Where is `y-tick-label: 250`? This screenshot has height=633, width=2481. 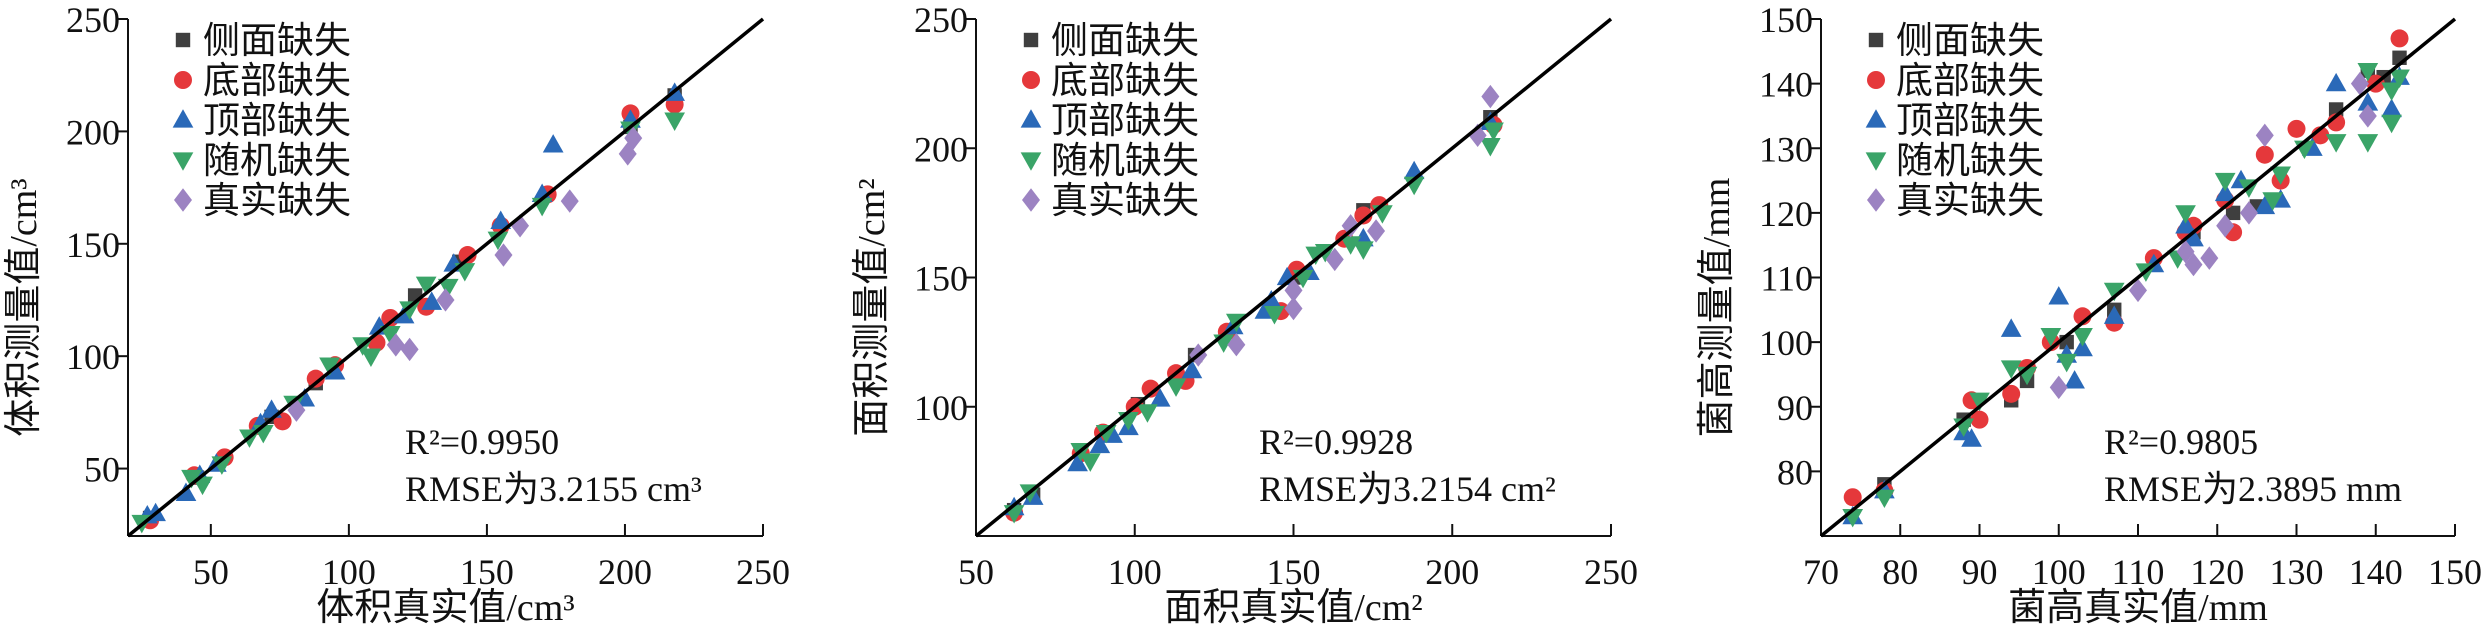
y-tick-label: 250 is located at coordinates (93, 20).